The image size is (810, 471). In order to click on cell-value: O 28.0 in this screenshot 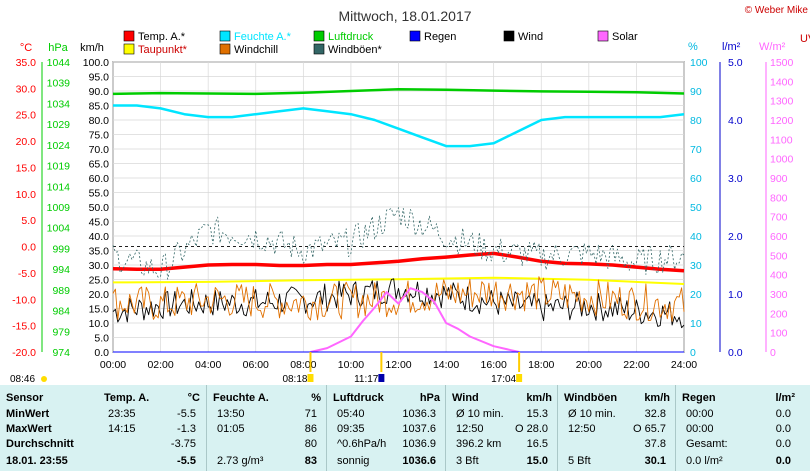, I will do `click(531, 429)`.